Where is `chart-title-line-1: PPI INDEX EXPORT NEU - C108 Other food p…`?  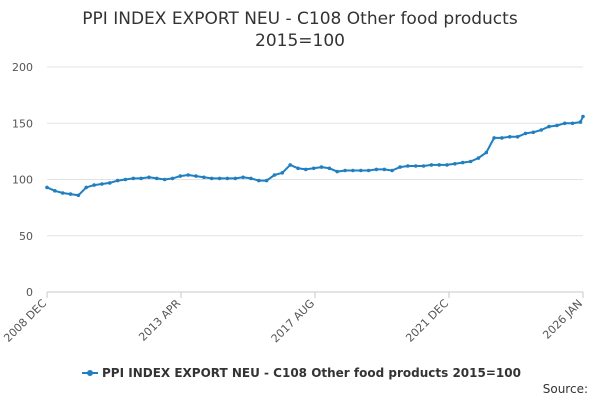
chart-title-line-1: PPI INDEX EXPORT NEU - C108 Other food p… is located at coordinates (300, 19).